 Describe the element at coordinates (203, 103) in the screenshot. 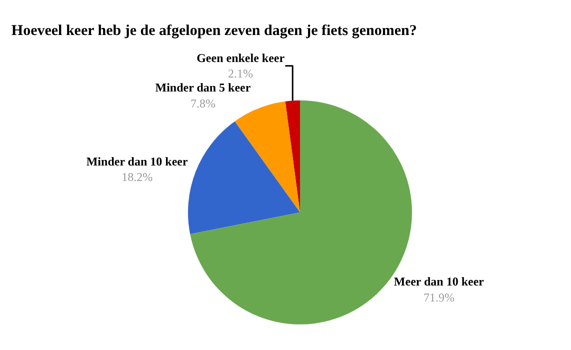

I see `data-label: 7.8%` at that location.